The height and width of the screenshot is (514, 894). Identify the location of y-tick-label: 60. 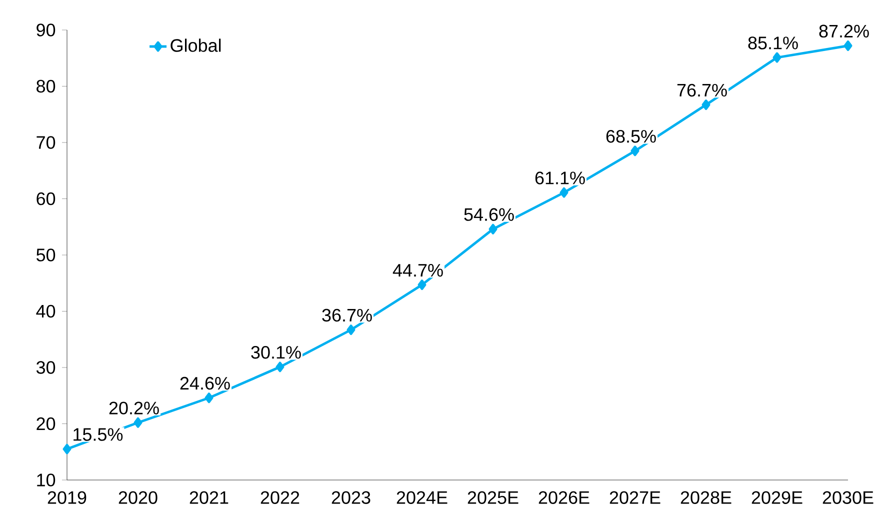
(46, 199).